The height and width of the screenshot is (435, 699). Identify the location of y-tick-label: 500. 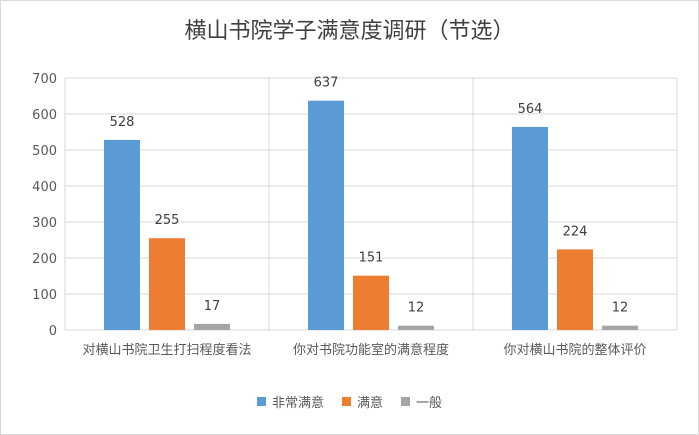
(44, 151).